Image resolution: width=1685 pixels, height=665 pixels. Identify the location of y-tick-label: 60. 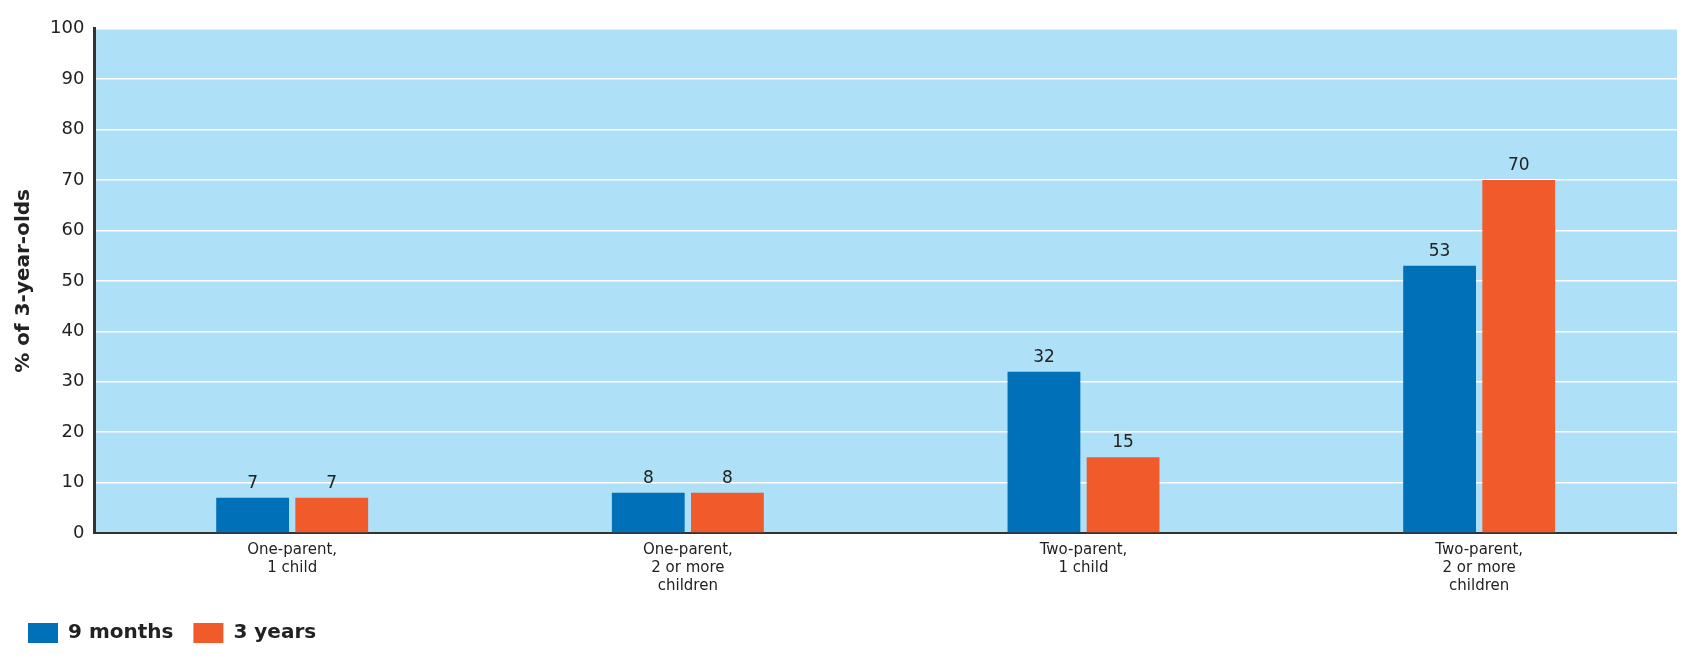
(73, 229).